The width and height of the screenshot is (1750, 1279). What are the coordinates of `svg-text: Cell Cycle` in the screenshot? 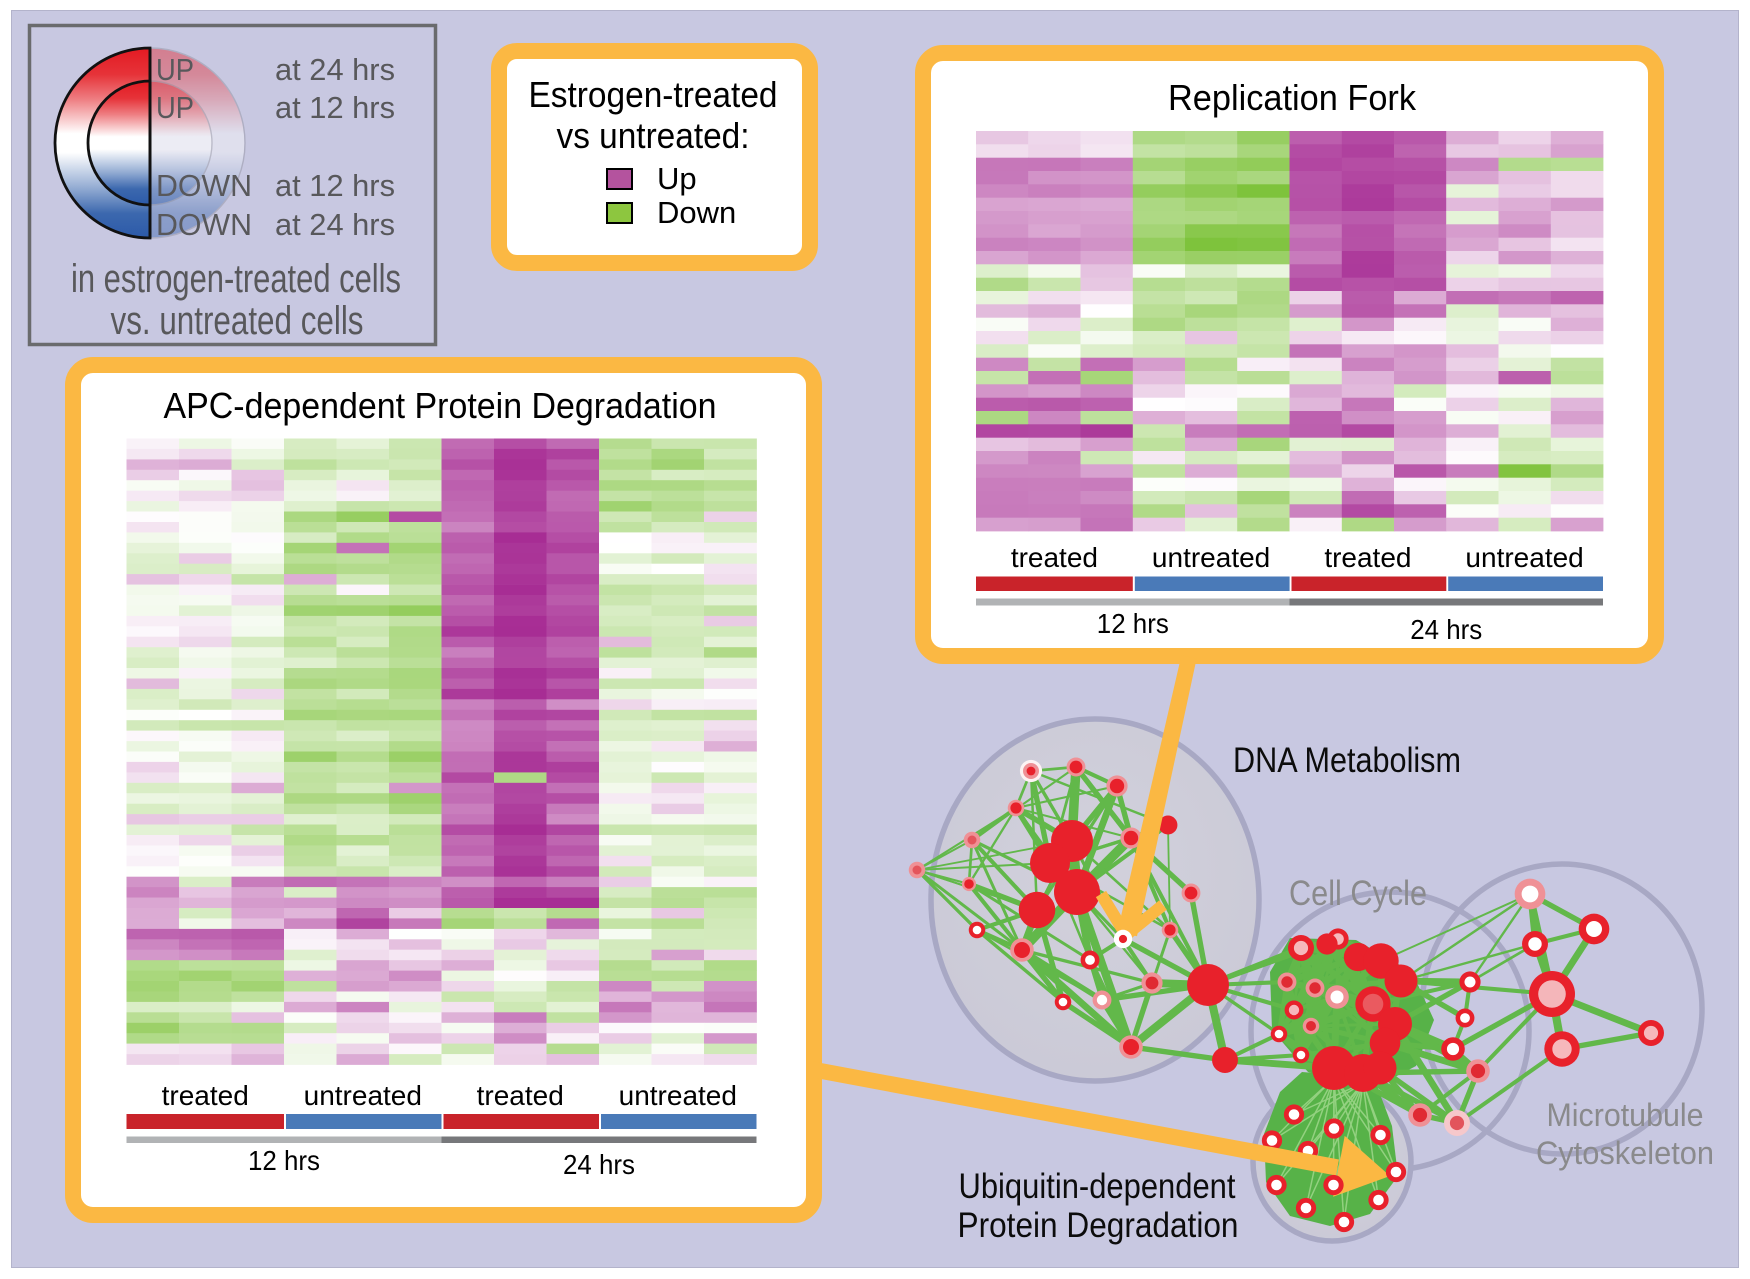 It's located at (1358, 893).